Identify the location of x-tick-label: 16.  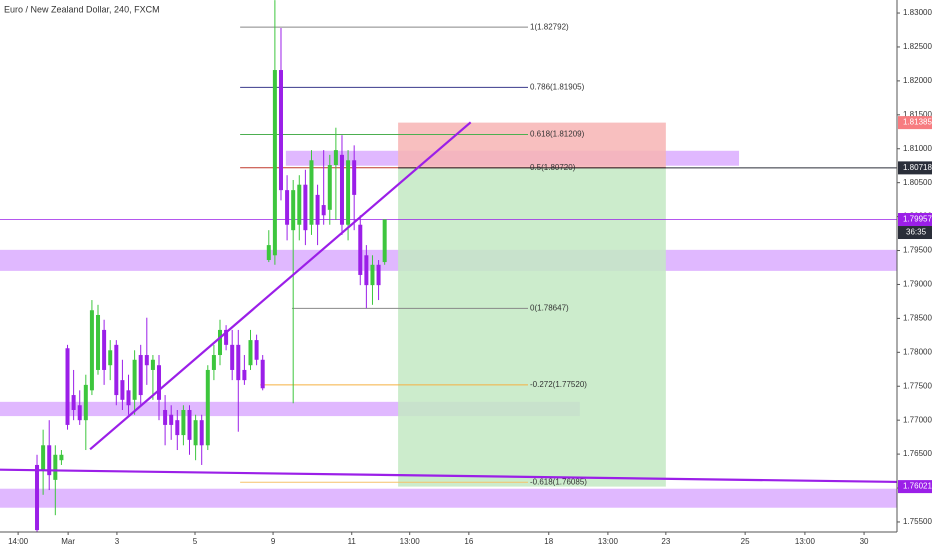
(468, 541).